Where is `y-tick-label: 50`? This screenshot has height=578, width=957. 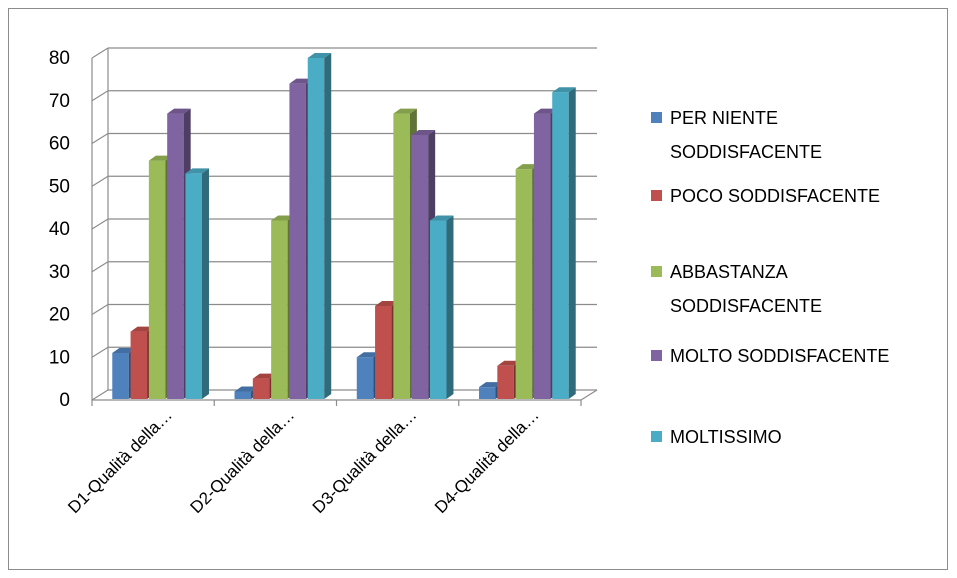
y-tick-label: 50 is located at coordinates (59, 186).